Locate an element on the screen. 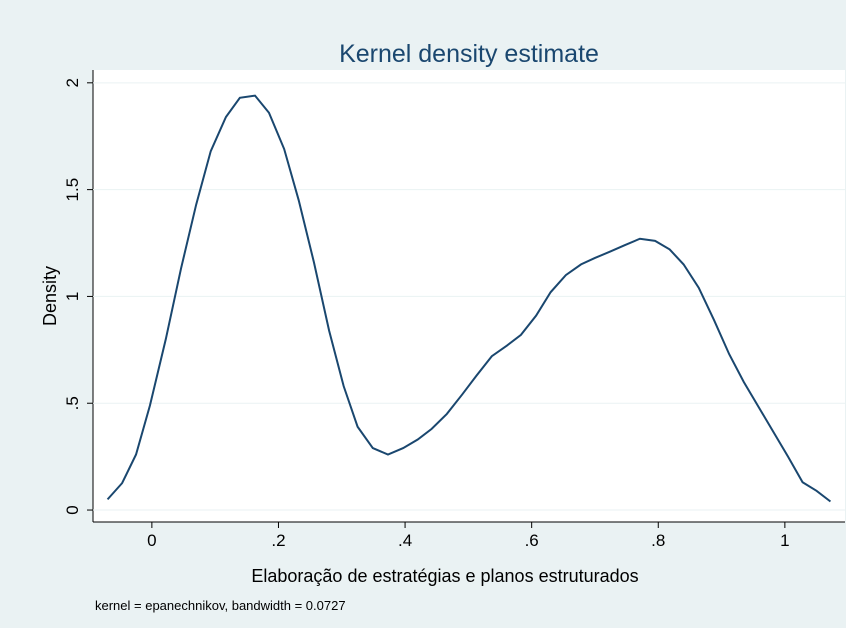 The image size is (846, 628). chart-title: Kernel density estimate is located at coordinates (469, 54).